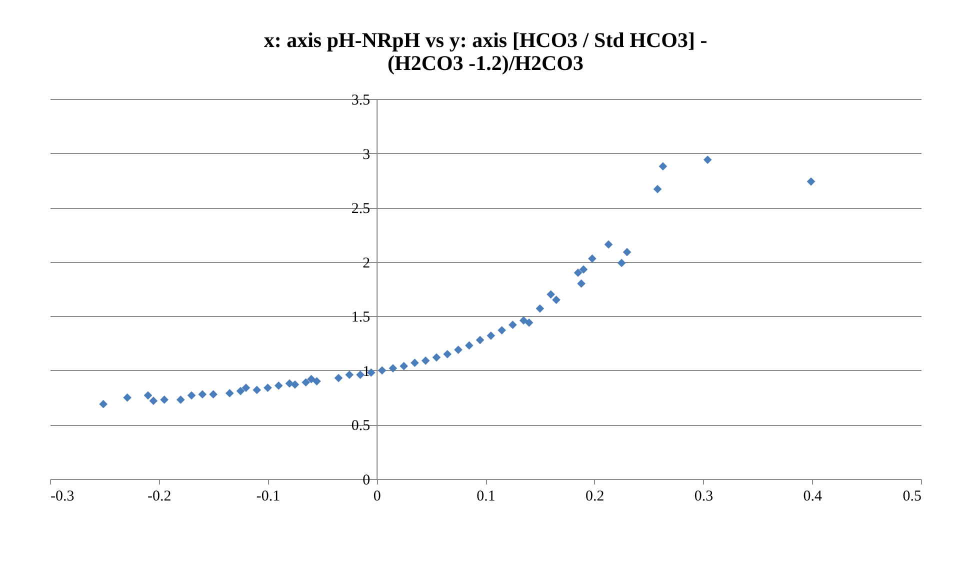 This screenshot has height=565, width=955. Describe the element at coordinates (268, 496) in the screenshot. I see `x-tick-label: -0.1` at that location.